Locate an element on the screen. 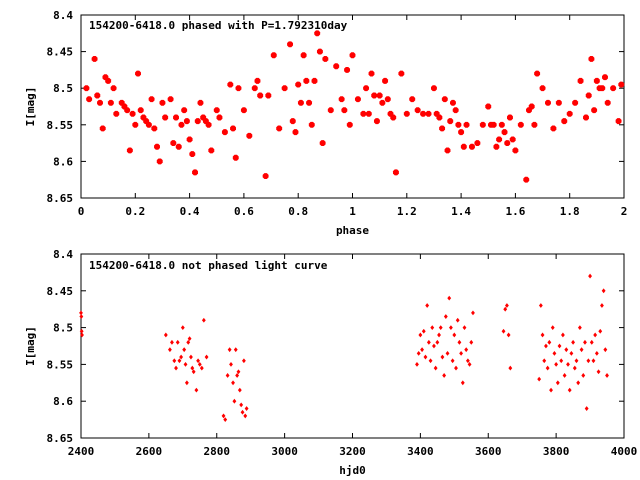 This screenshot has height=480, width=640. y-tick-label: 8.5 is located at coordinates (63, 88).